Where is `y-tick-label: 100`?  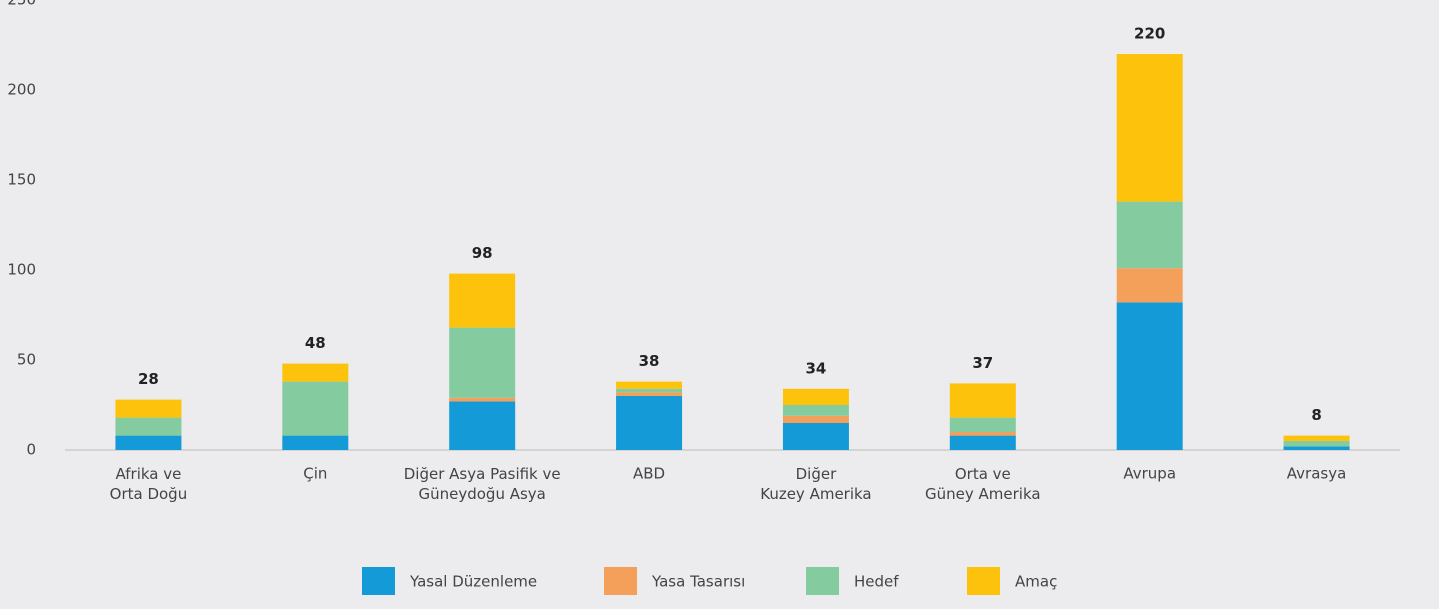
y-tick-label: 100 is located at coordinates (21, 270).